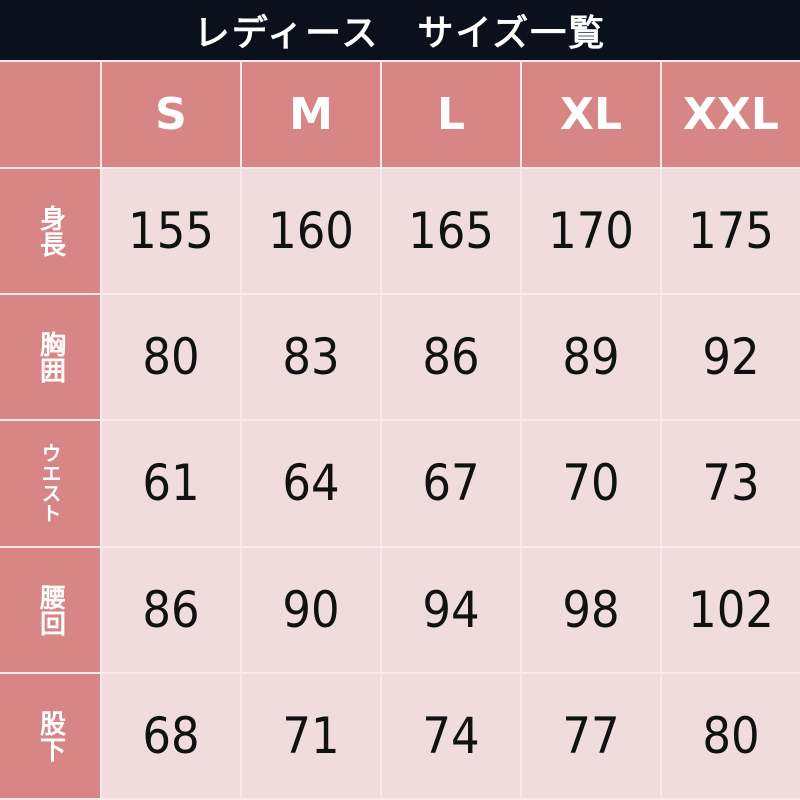  Describe the element at coordinates (451, 231) in the screenshot. I see `table-cell: 165` at that location.